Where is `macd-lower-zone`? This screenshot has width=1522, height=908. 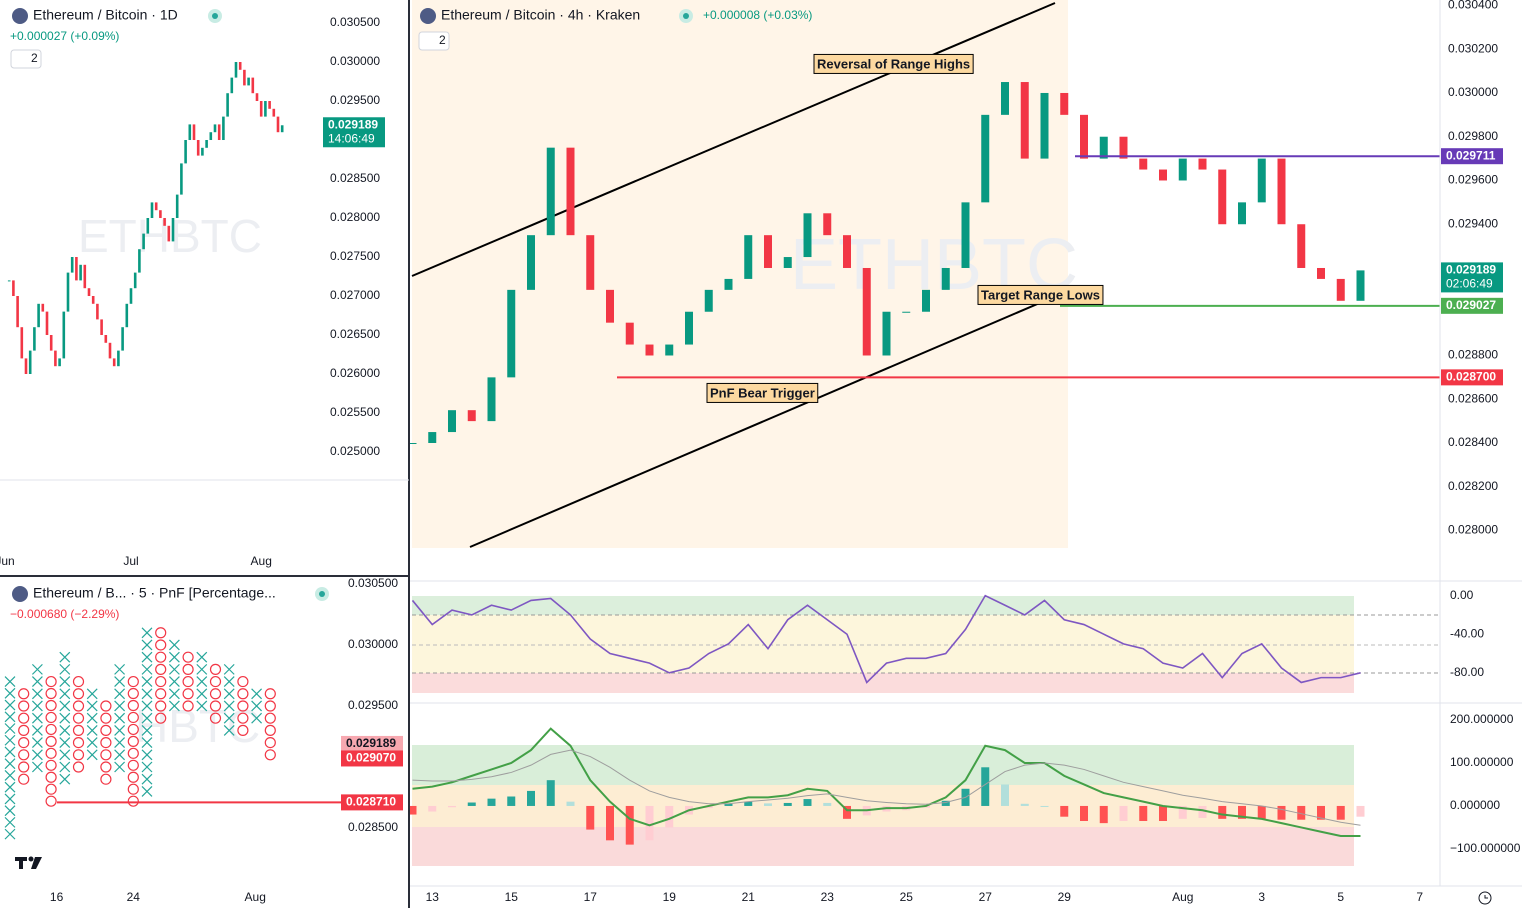 macd-lower-zone is located at coordinates (883, 846).